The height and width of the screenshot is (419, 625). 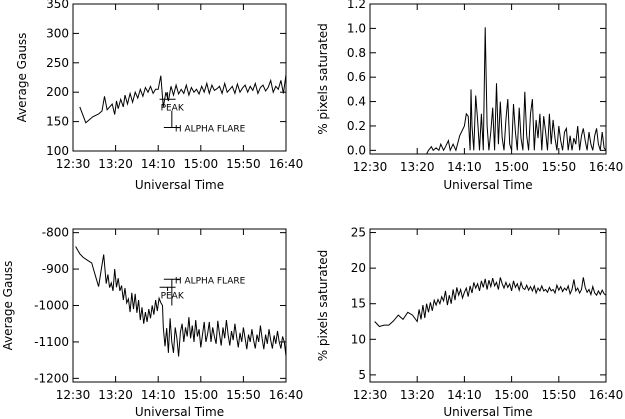 What do you see at coordinates (55, 269) in the screenshot?
I see `y-tick-label: -900` at bounding box center [55, 269].